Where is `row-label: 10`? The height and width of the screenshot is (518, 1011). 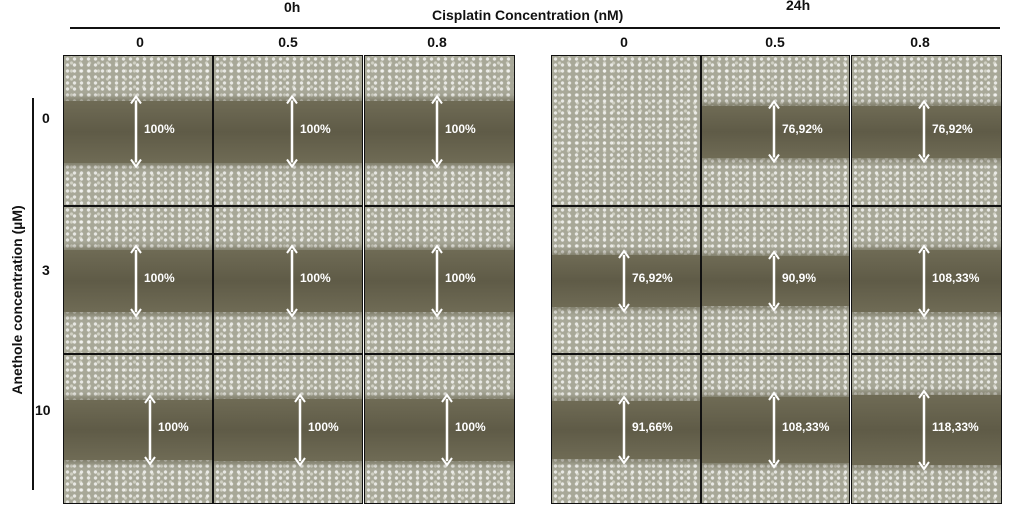 row-label: 10 is located at coordinates (43, 410).